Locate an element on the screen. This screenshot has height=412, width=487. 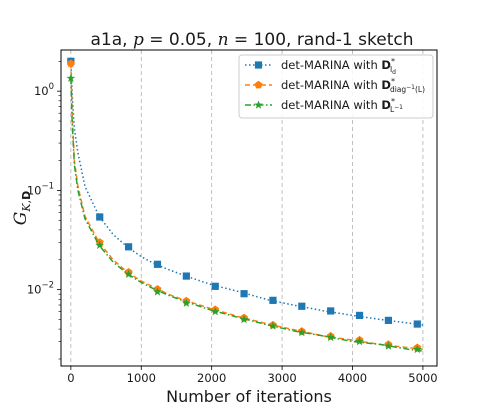
x-tick-label-1000: 1000 is located at coordinates (141, 378).